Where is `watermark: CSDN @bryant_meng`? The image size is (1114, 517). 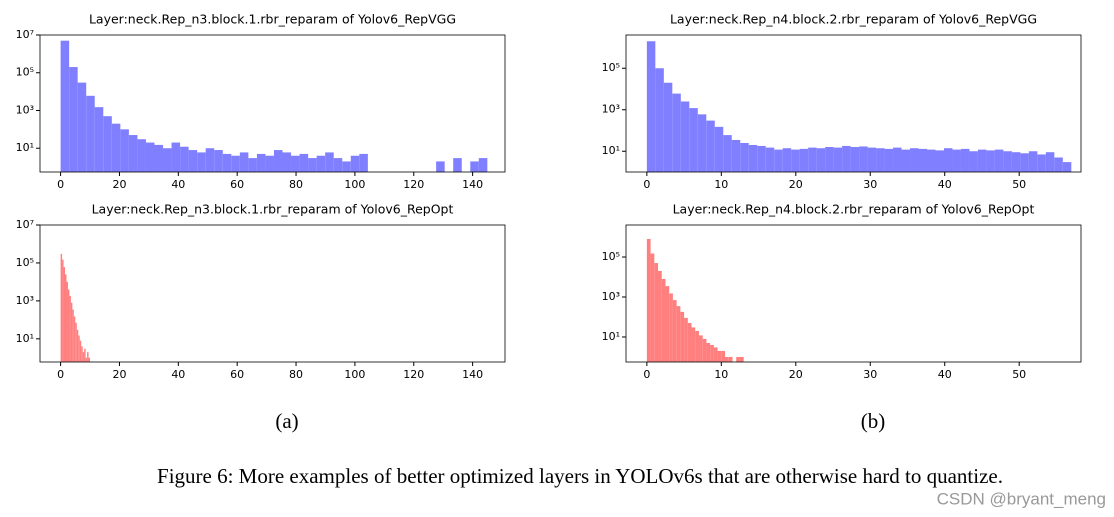 watermark: CSDN @bryant_meng is located at coordinates (1021, 498).